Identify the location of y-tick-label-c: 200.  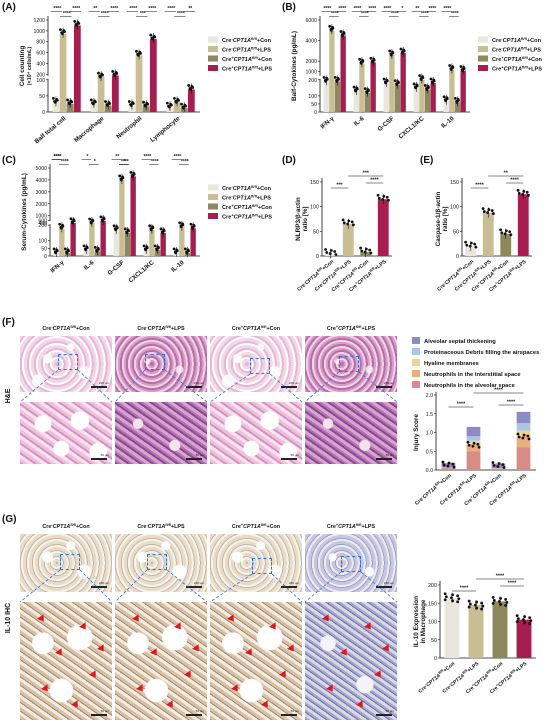
(42, 226).